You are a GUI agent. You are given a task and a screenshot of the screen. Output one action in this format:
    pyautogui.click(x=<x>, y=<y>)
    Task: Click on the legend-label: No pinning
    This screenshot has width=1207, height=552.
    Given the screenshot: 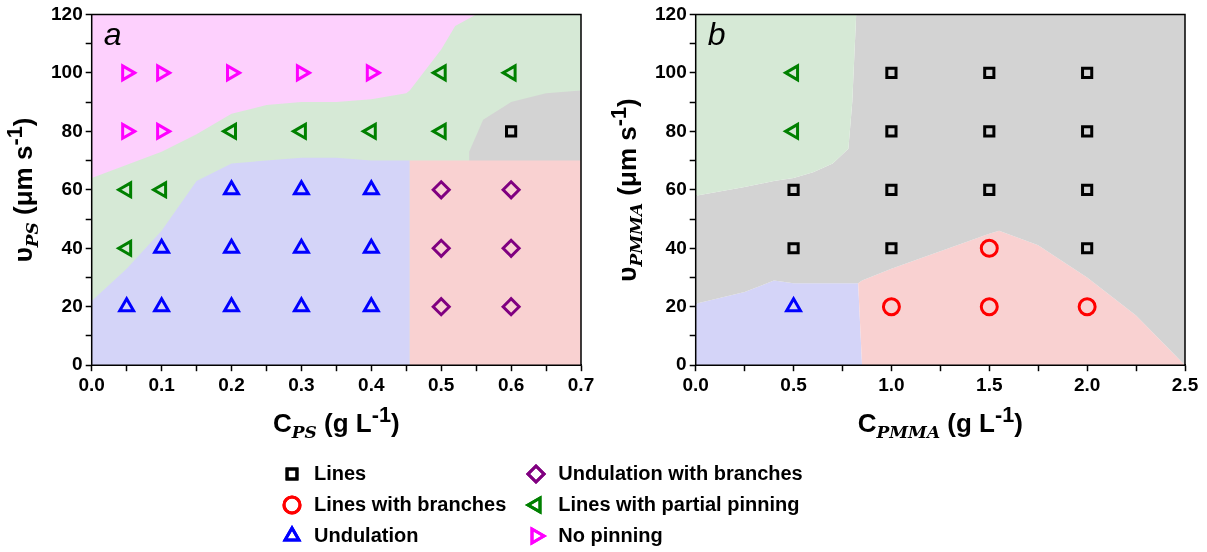 What is the action you would take?
    pyautogui.click(x=610, y=535)
    